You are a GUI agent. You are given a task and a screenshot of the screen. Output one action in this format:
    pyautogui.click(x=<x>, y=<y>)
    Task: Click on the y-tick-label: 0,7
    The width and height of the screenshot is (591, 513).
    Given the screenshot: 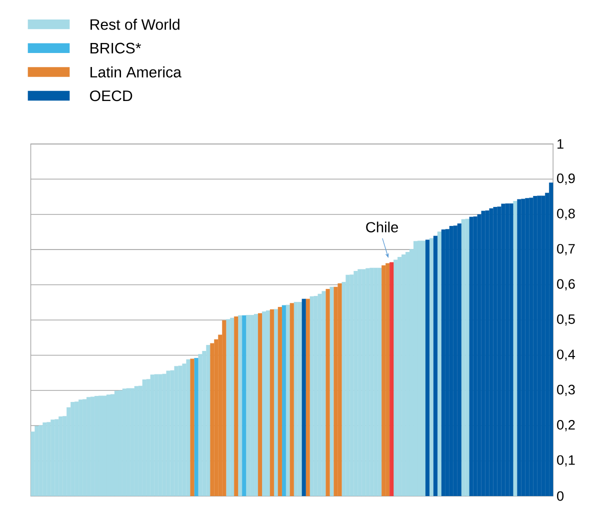 What is the action you would take?
    pyautogui.click(x=566, y=250)
    